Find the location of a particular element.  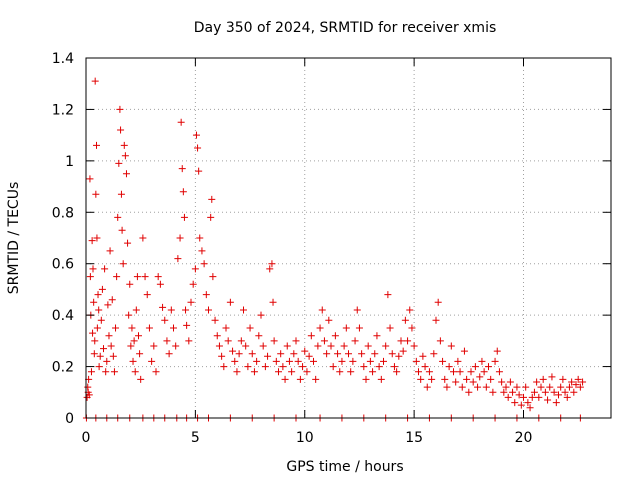

x-tick-label: 10 is located at coordinates (305, 438).